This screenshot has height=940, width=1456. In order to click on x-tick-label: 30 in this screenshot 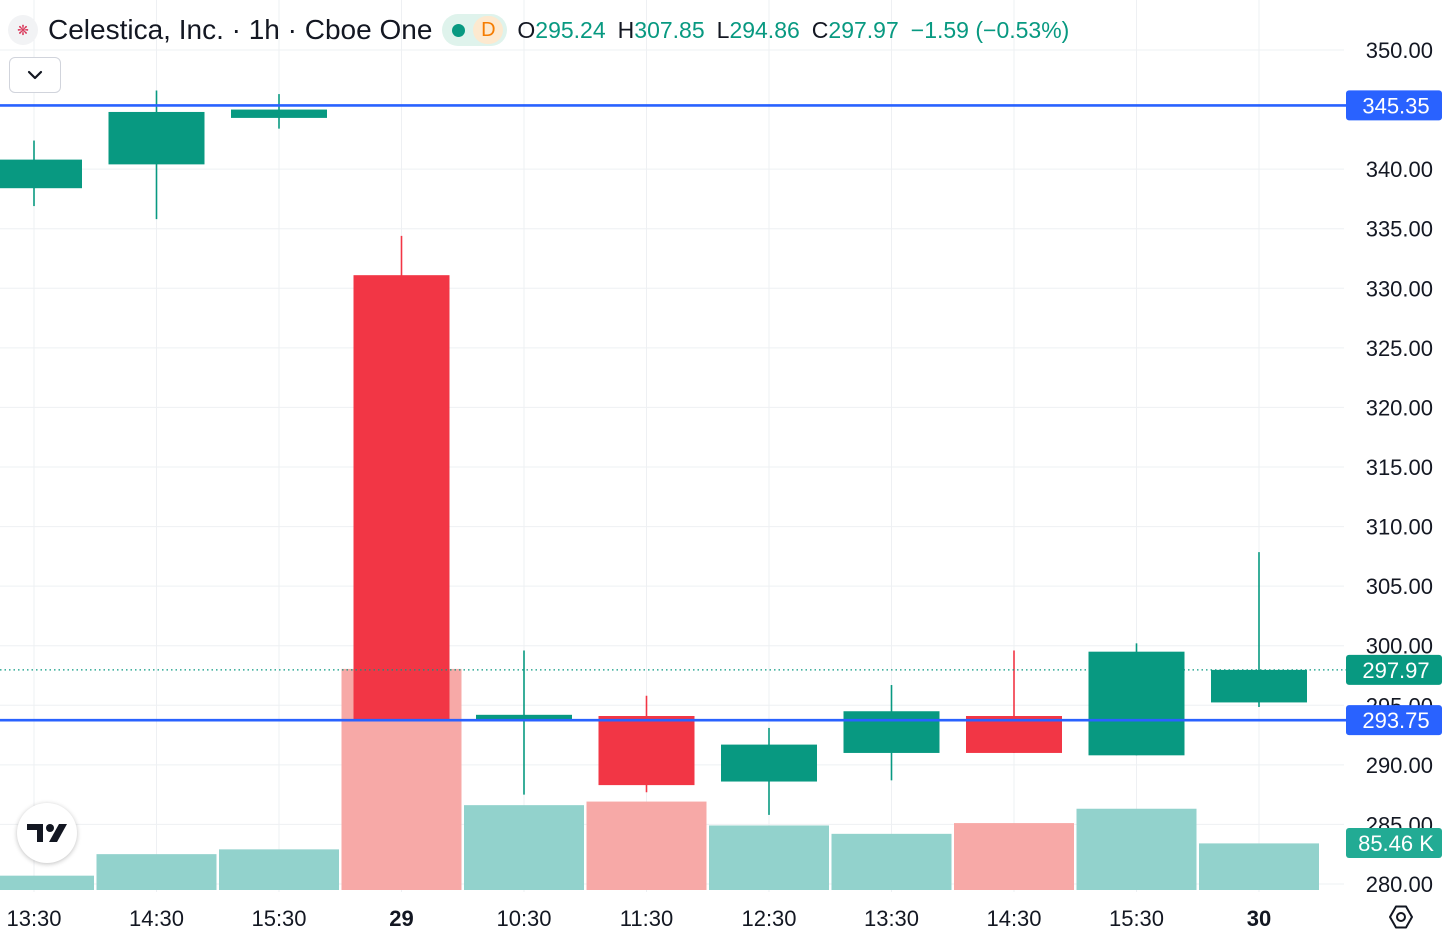, I will do `click(1259, 918)`.